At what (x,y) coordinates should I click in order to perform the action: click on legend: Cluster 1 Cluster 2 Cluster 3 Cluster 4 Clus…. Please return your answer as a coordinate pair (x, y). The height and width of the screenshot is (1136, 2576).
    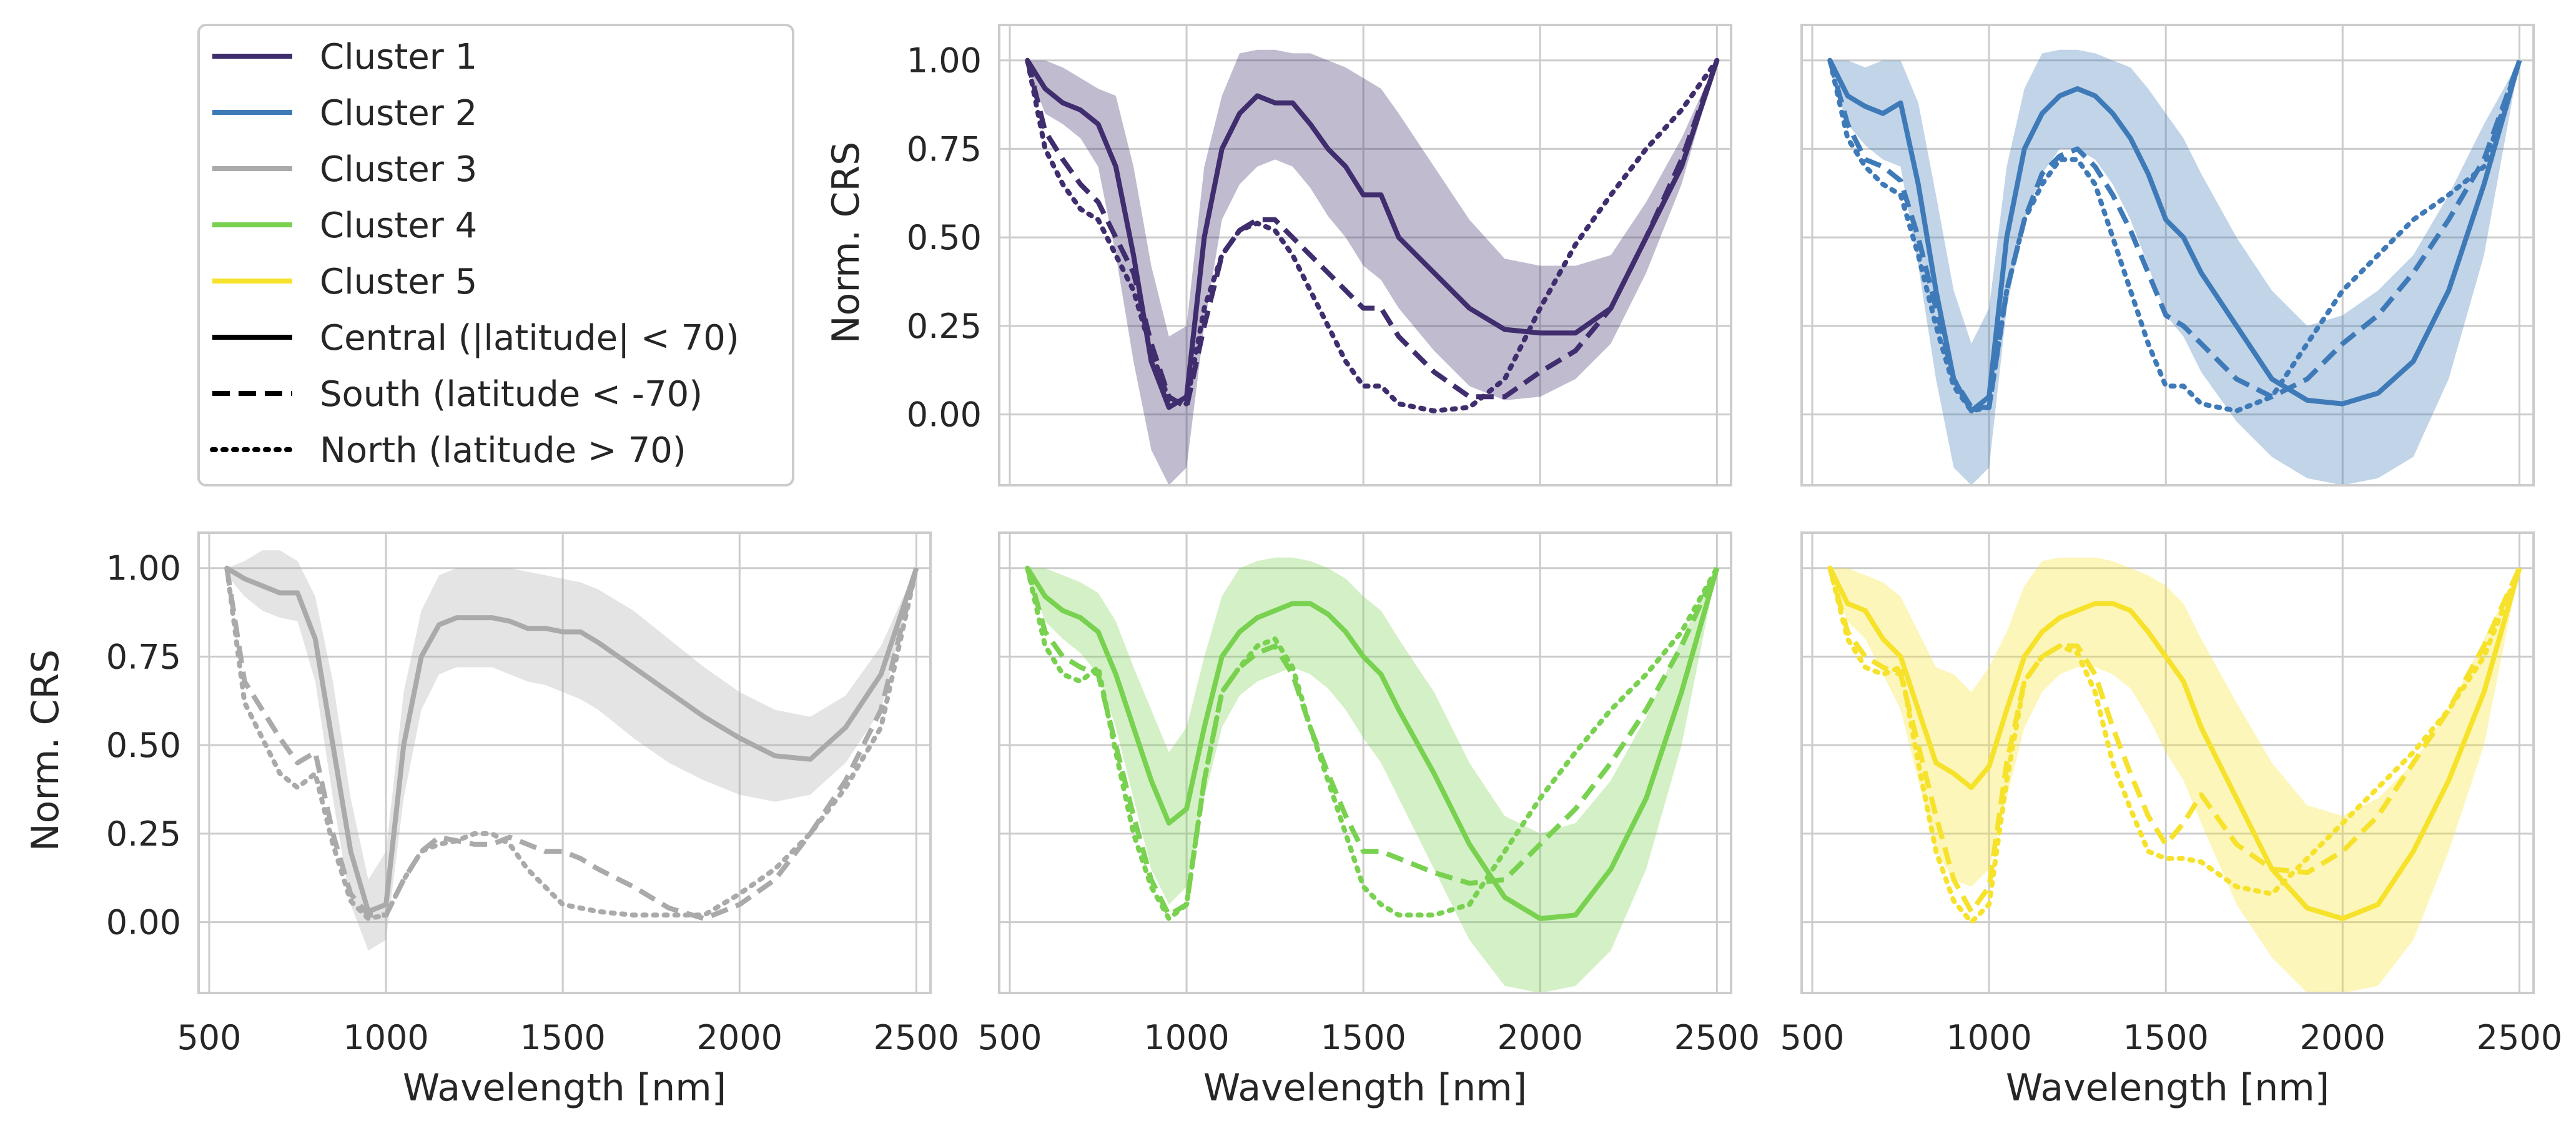
    Looking at the image, I should click on (496, 256).